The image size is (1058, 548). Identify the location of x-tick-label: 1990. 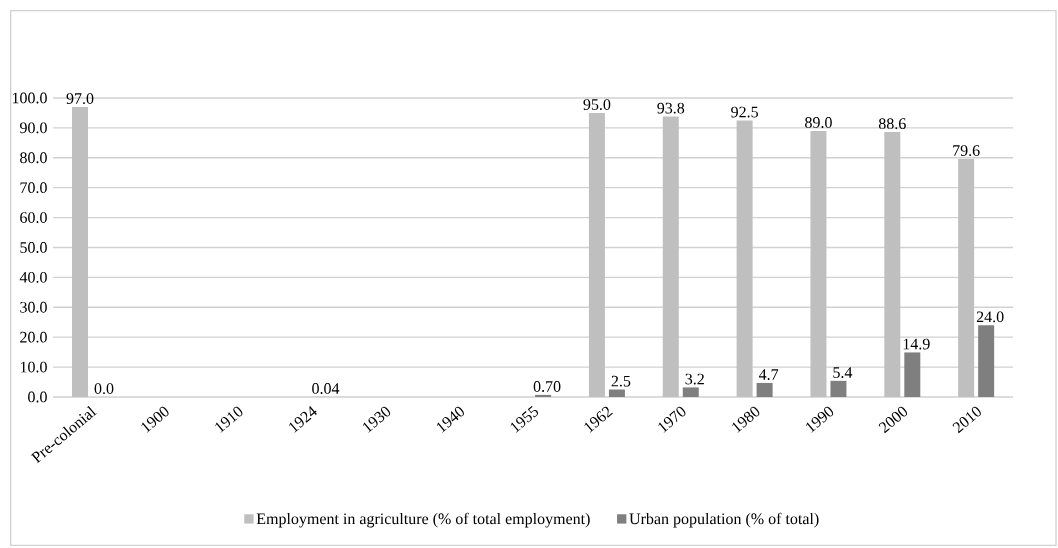
(820, 419).